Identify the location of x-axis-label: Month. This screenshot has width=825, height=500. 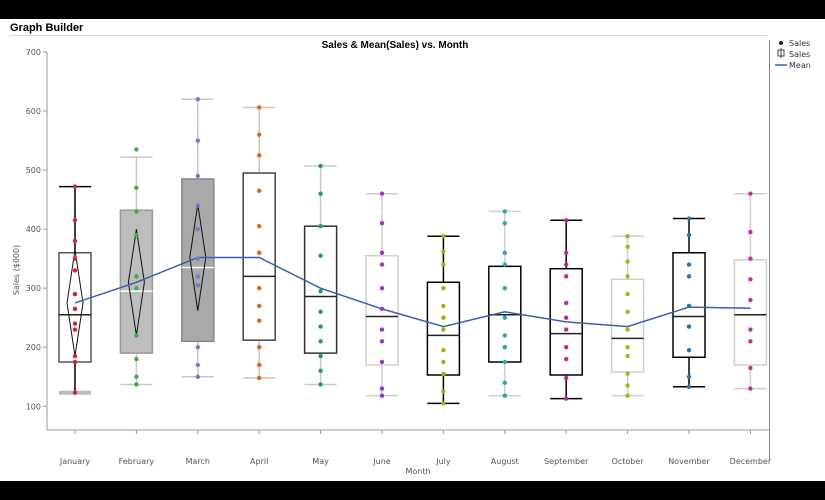
(417, 471).